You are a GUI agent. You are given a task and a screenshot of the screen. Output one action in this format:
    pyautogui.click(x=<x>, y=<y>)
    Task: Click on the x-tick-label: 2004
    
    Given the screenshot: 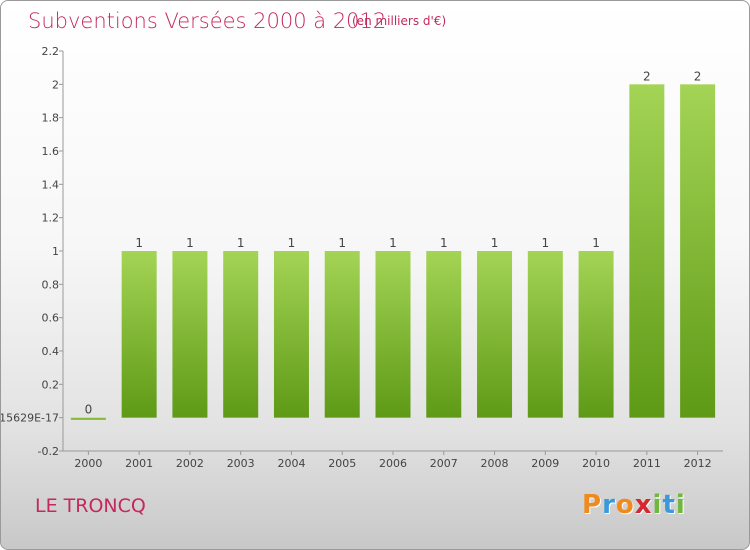 What is the action you would take?
    pyautogui.click(x=291, y=463)
    